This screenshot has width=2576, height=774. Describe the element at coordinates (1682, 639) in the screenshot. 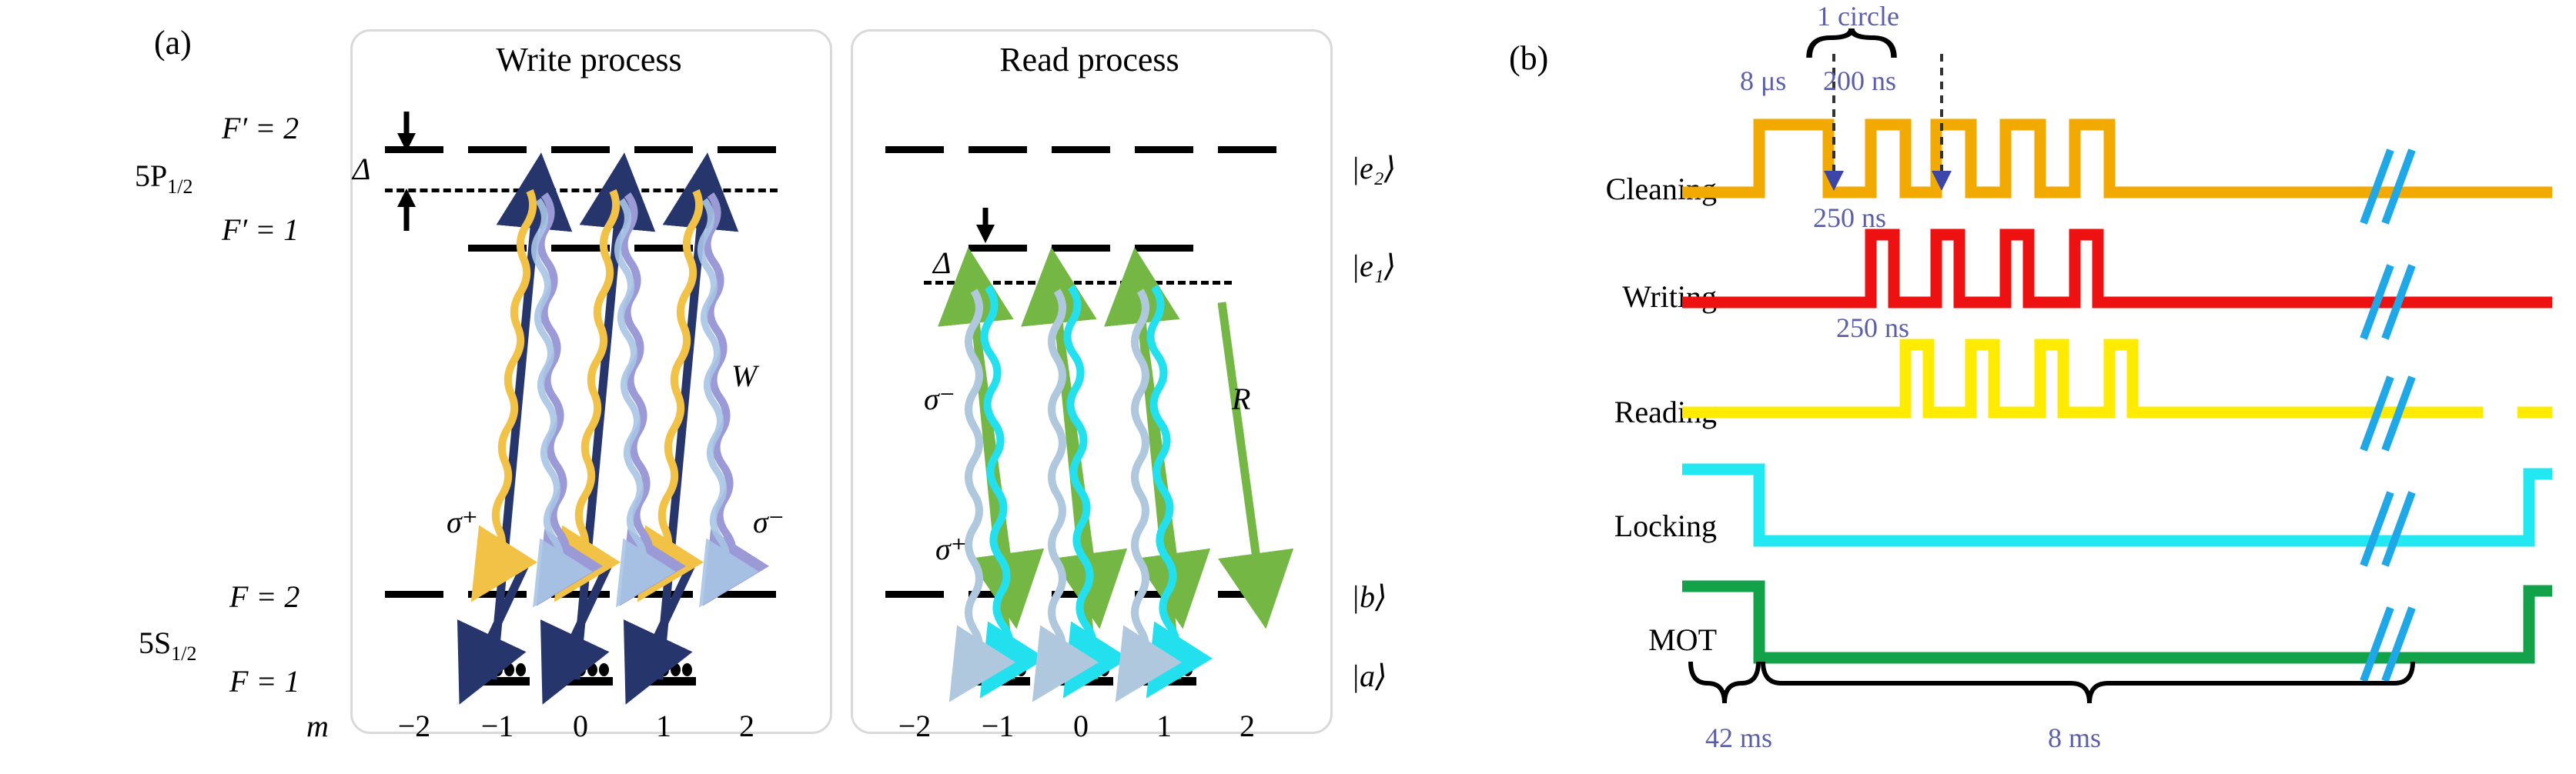

I see `trace-label-mot: MOT` at that location.